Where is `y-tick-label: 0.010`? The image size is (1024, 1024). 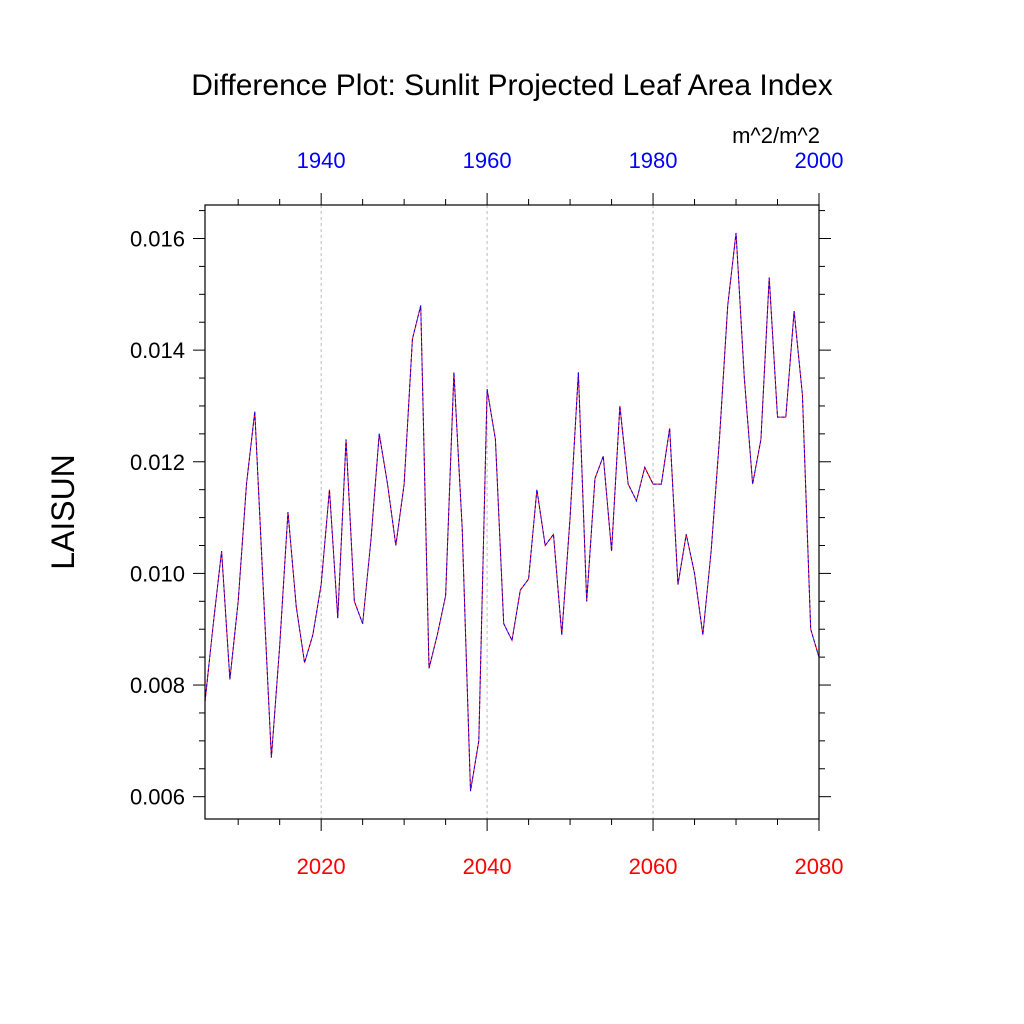
y-tick-label: 0.010 is located at coordinates (157, 573).